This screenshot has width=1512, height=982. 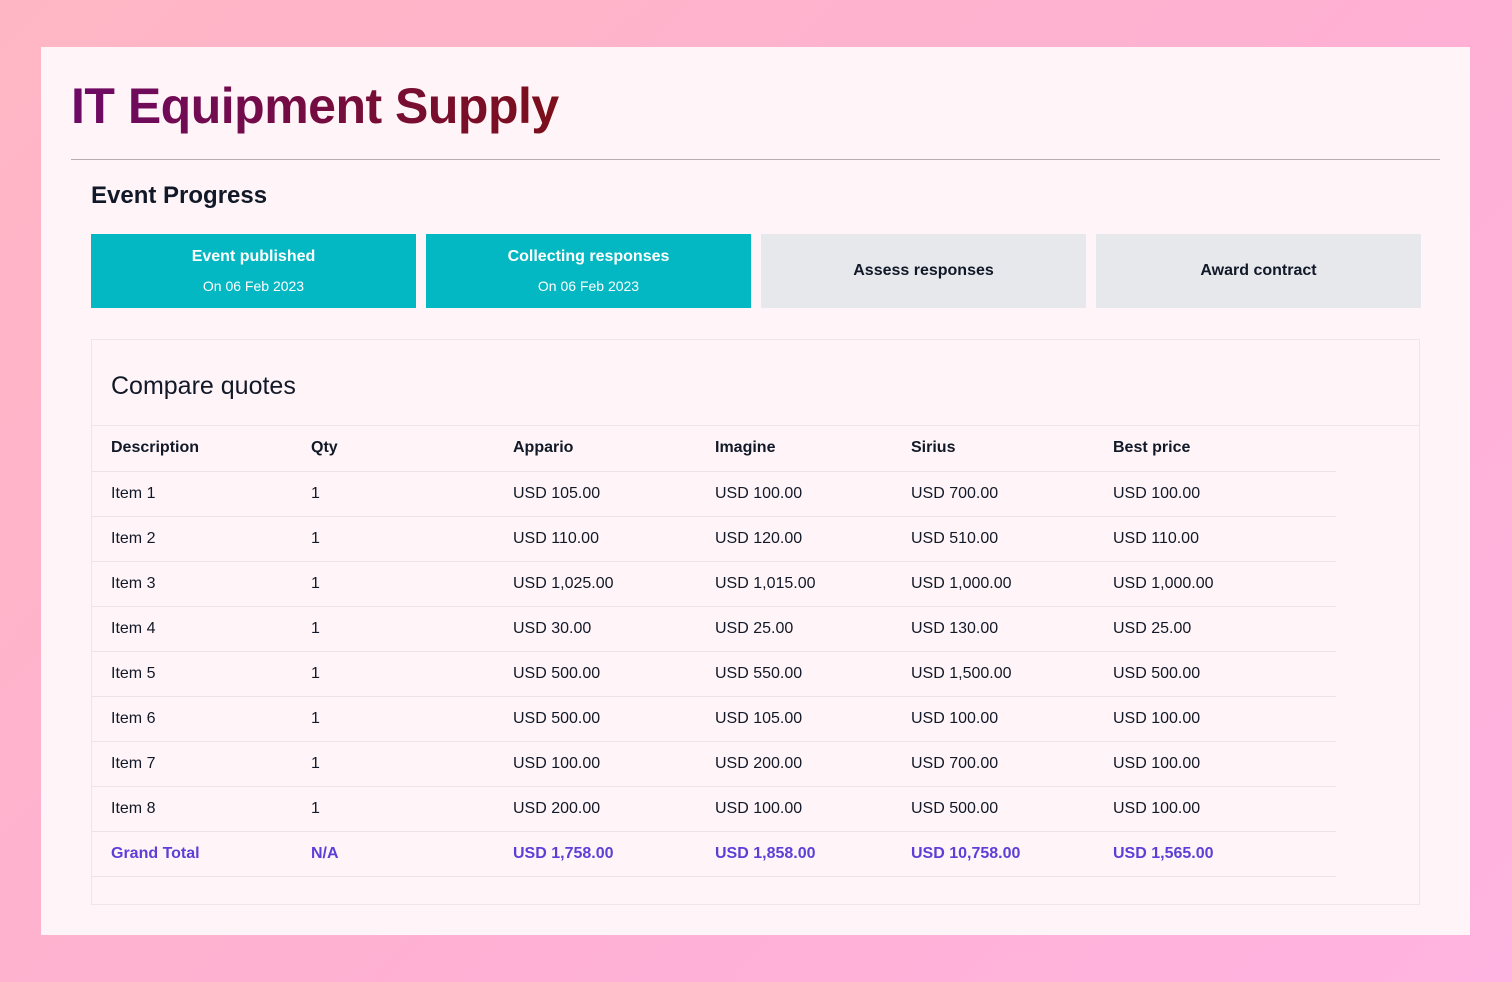 I want to click on table-cell: USD 120.00, so click(x=813, y=539).